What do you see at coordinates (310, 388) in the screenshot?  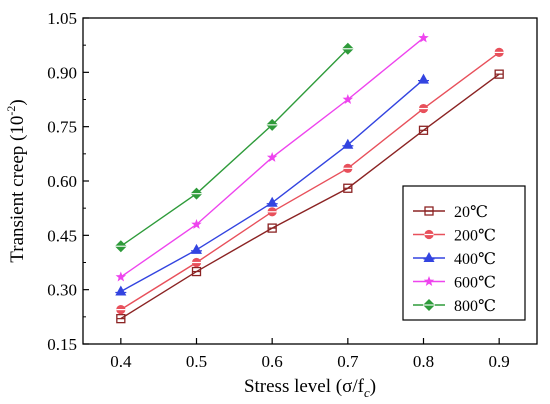 I see `x-axis-title: Stress level (σ/fc)` at bounding box center [310, 388].